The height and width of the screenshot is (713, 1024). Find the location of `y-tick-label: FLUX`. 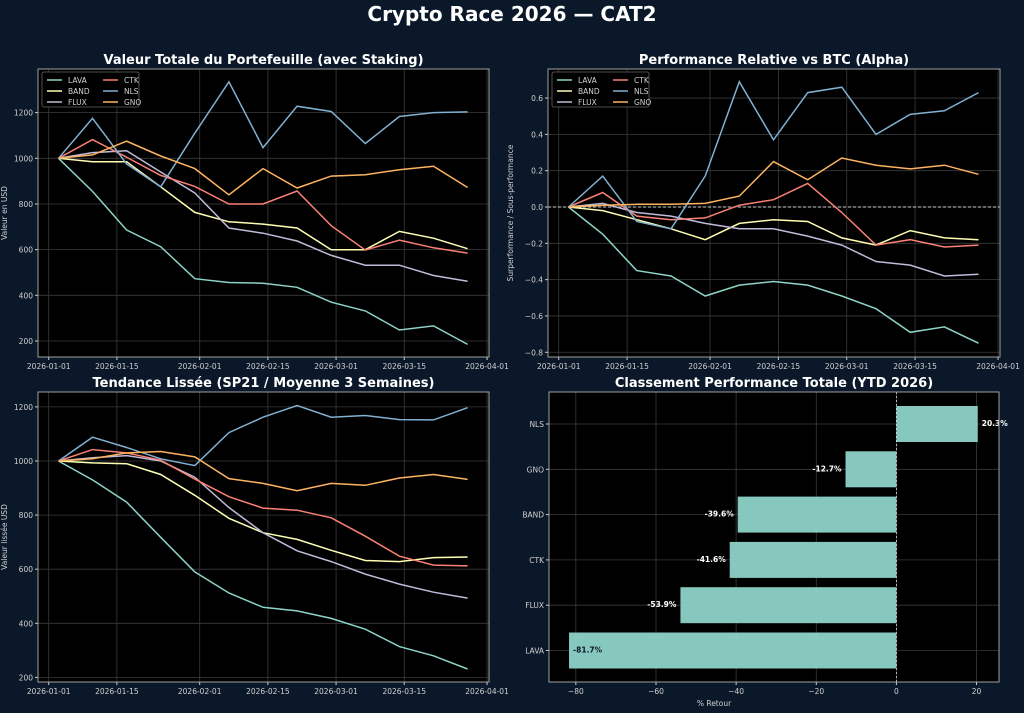

y-tick-label: FLUX is located at coordinates (534, 605).